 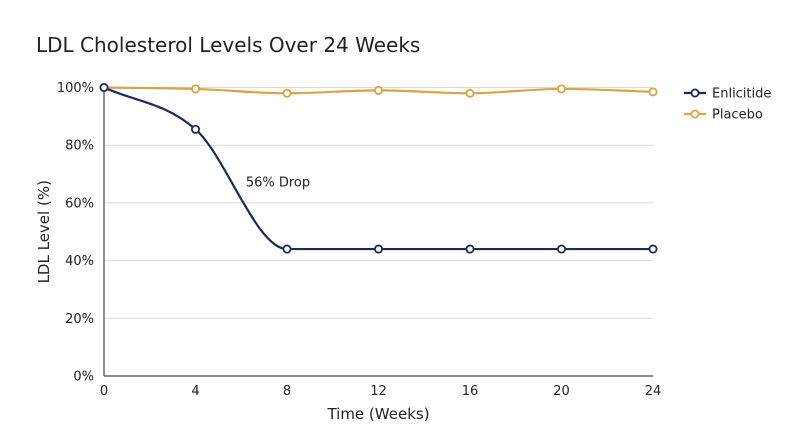 I want to click on y-tick-label: 20%, so click(x=79, y=319).